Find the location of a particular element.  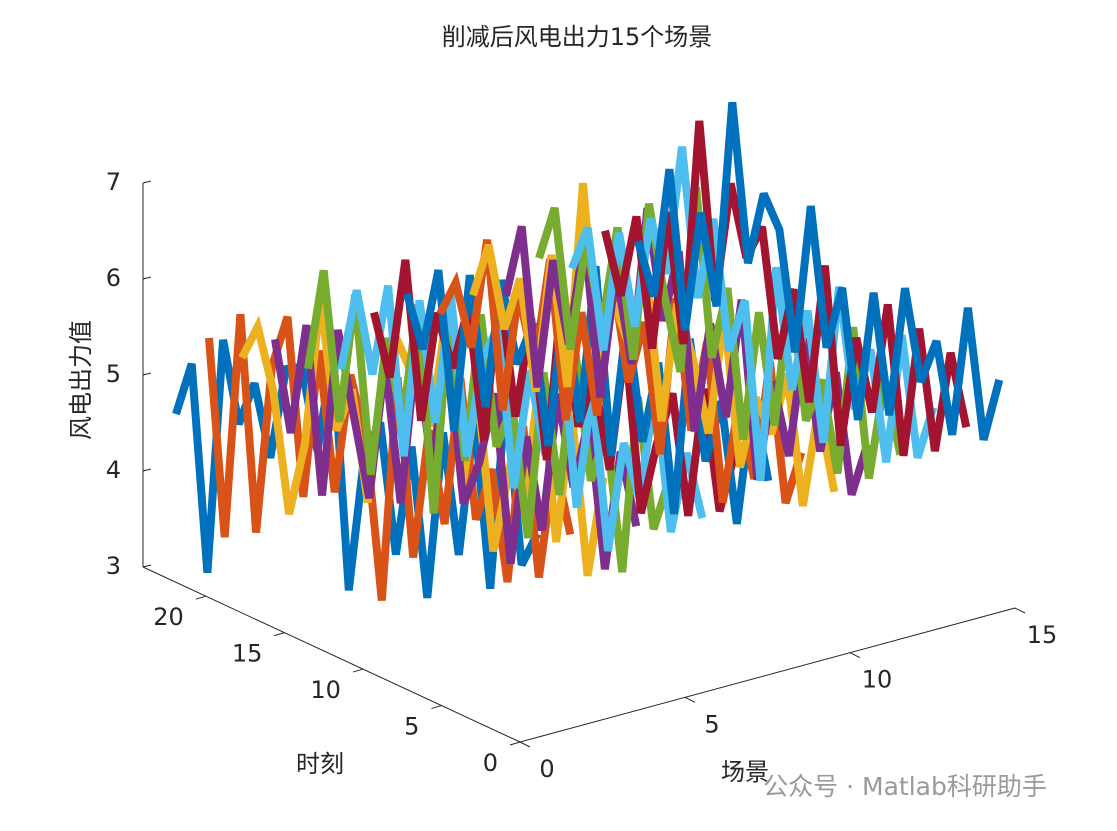

y-tick-label: 20 is located at coordinates (168, 617).